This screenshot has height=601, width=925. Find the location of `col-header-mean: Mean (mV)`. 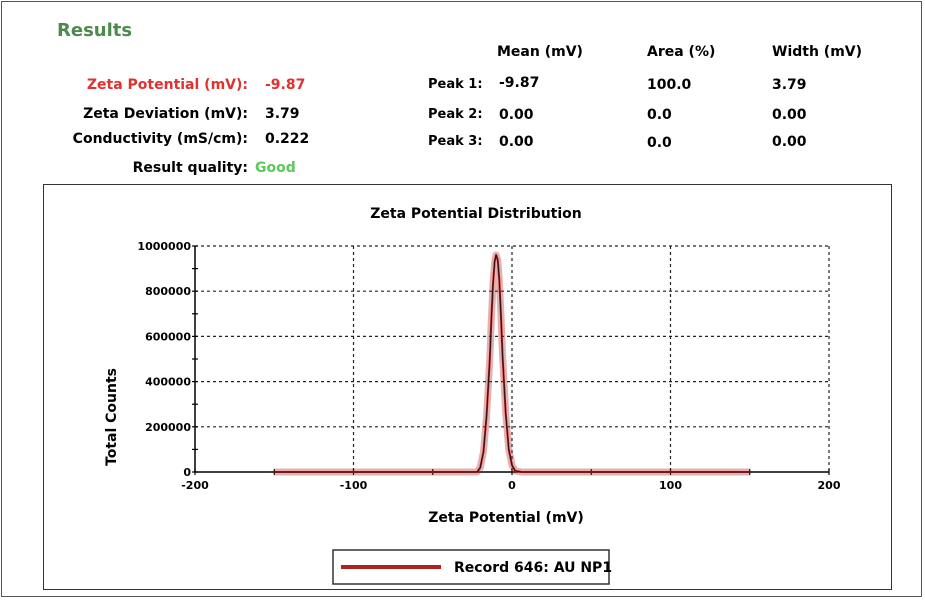

col-header-mean: Mean (mV) is located at coordinates (540, 52).